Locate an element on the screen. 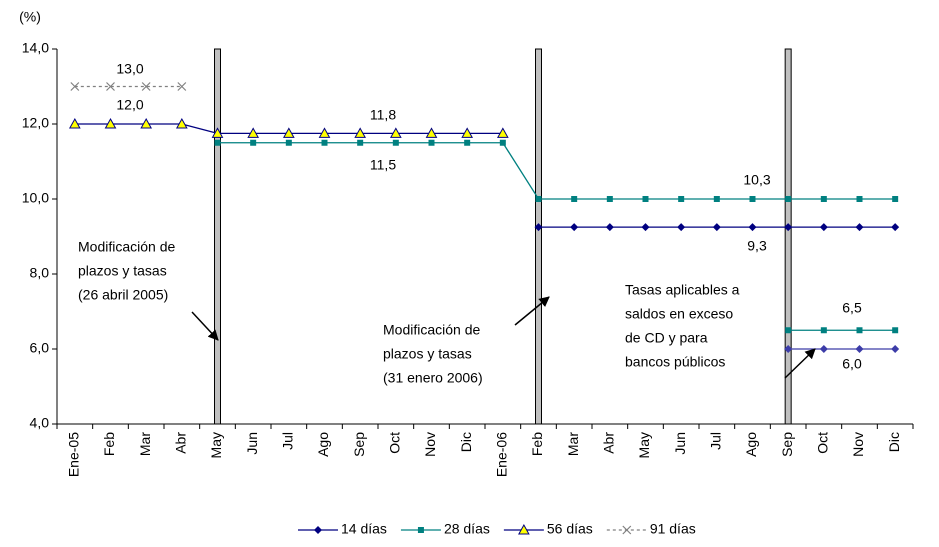 Image resolution: width=939 pixels, height=547 pixels. annotation: 6,5 is located at coordinates (852, 308).